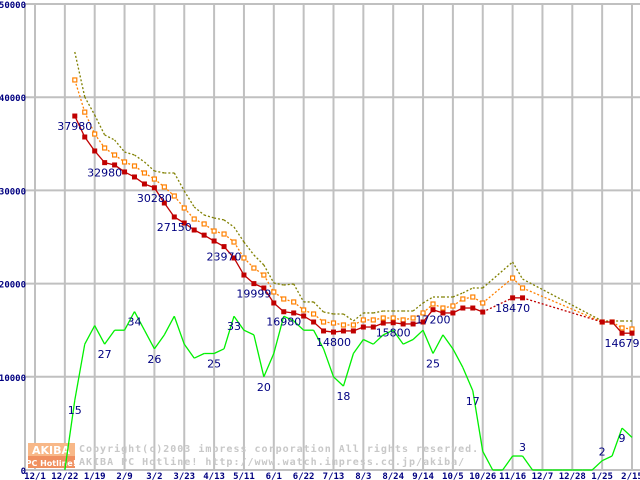 The height and width of the screenshot is (480, 640). I want to click on x-tick-label: 8/24, so click(393, 476).